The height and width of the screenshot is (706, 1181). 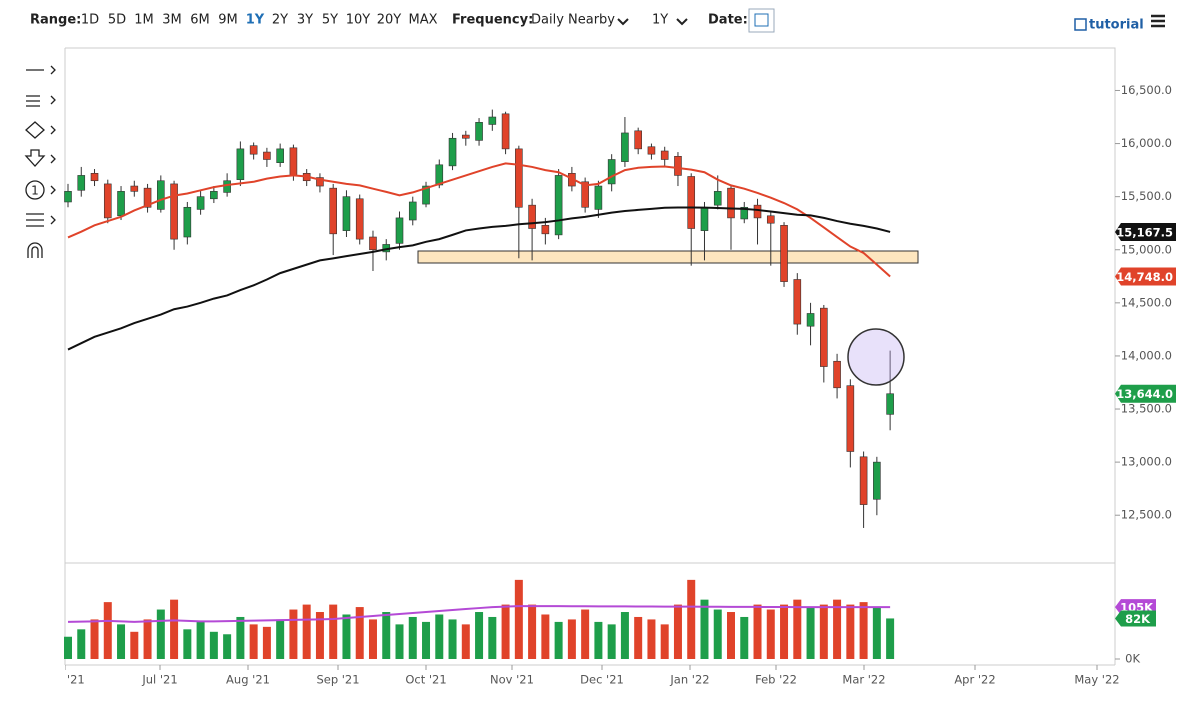 What do you see at coordinates (1132, 659) in the screenshot?
I see `volume-tick-label: 0K` at bounding box center [1132, 659].